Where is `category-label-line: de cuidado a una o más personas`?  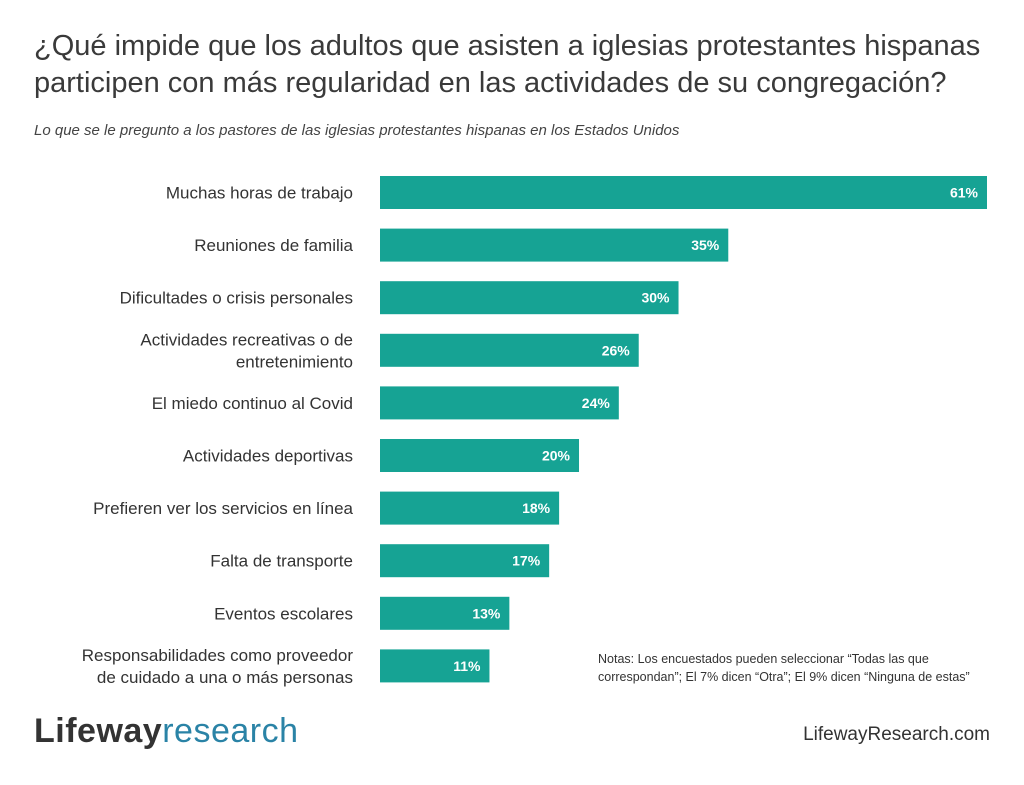 category-label-line: de cuidado a una o más personas is located at coordinates (225, 677).